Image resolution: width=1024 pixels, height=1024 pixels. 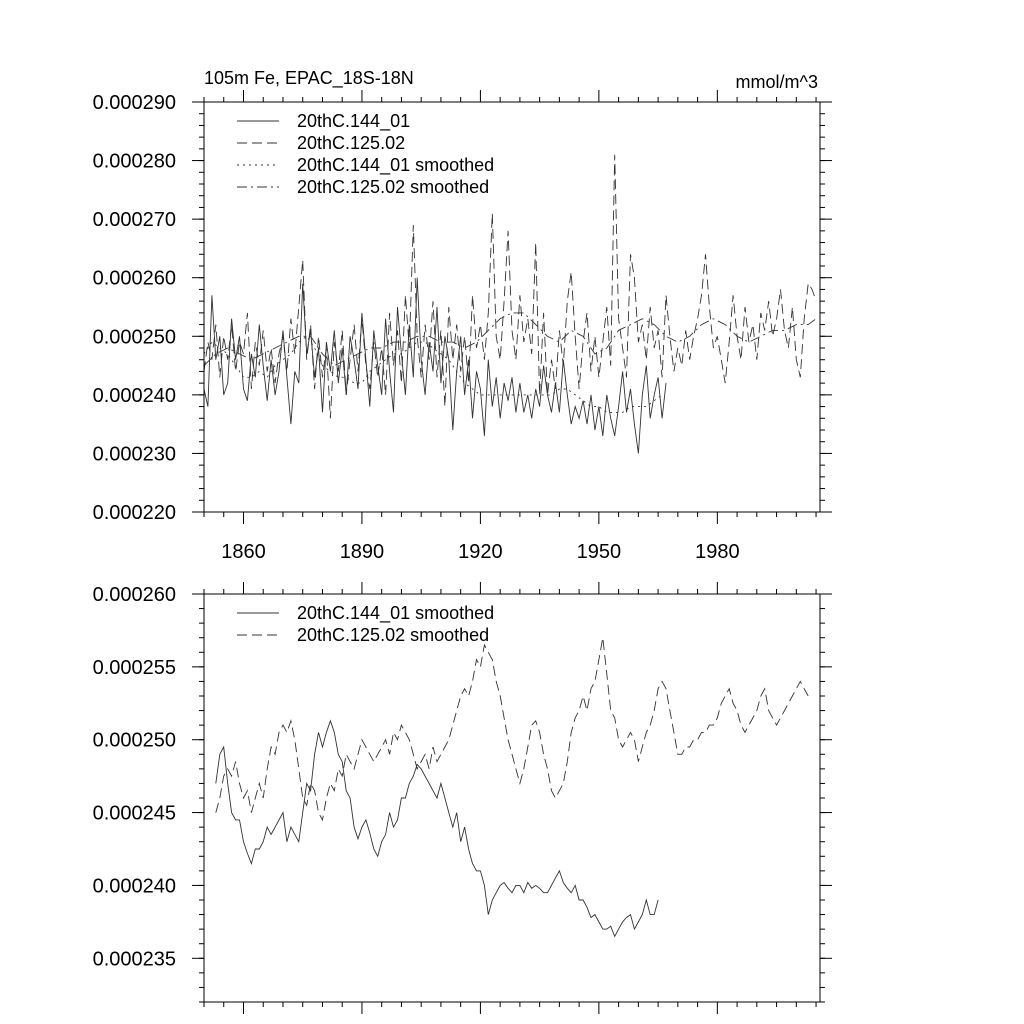 What do you see at coordinates (777, 82) in the screenshot?
I see `chart-units: mmol/m^3` at bounding box center [777, 82].